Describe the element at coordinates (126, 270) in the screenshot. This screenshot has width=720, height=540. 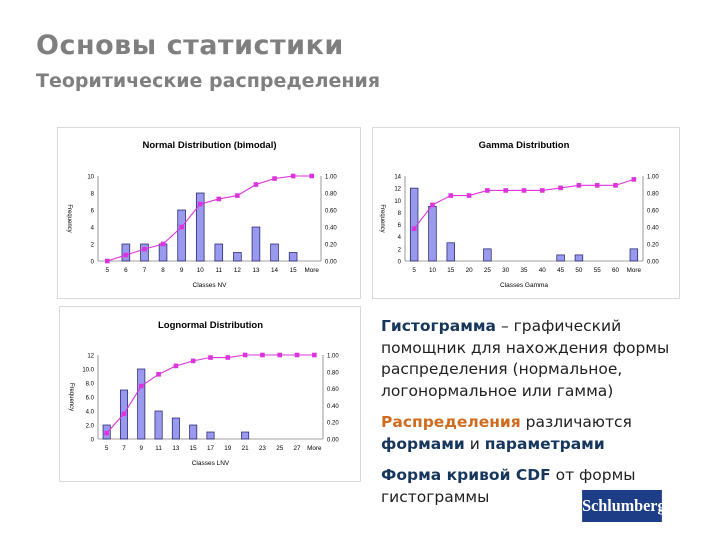
I see `x-tick-label: 6` at that location.